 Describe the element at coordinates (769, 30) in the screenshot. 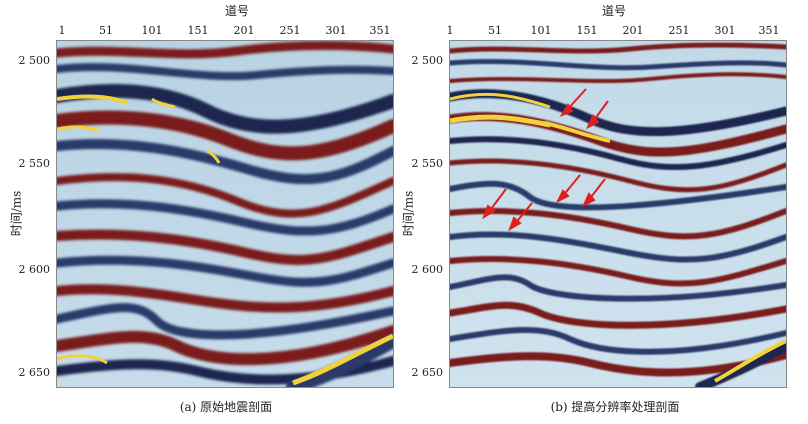

I see `panel-b-xtick-351: 351` at that location.